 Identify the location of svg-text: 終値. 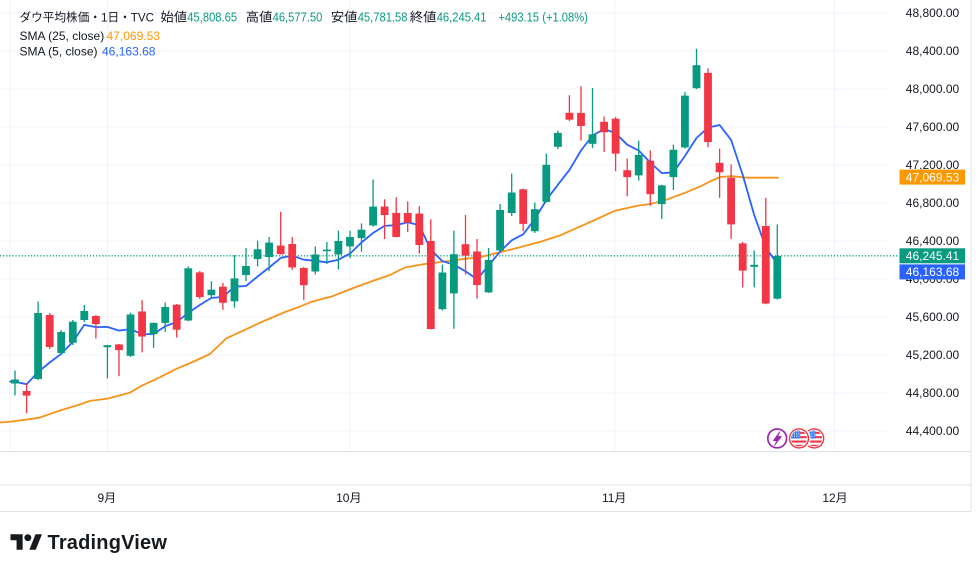
(423, 16).